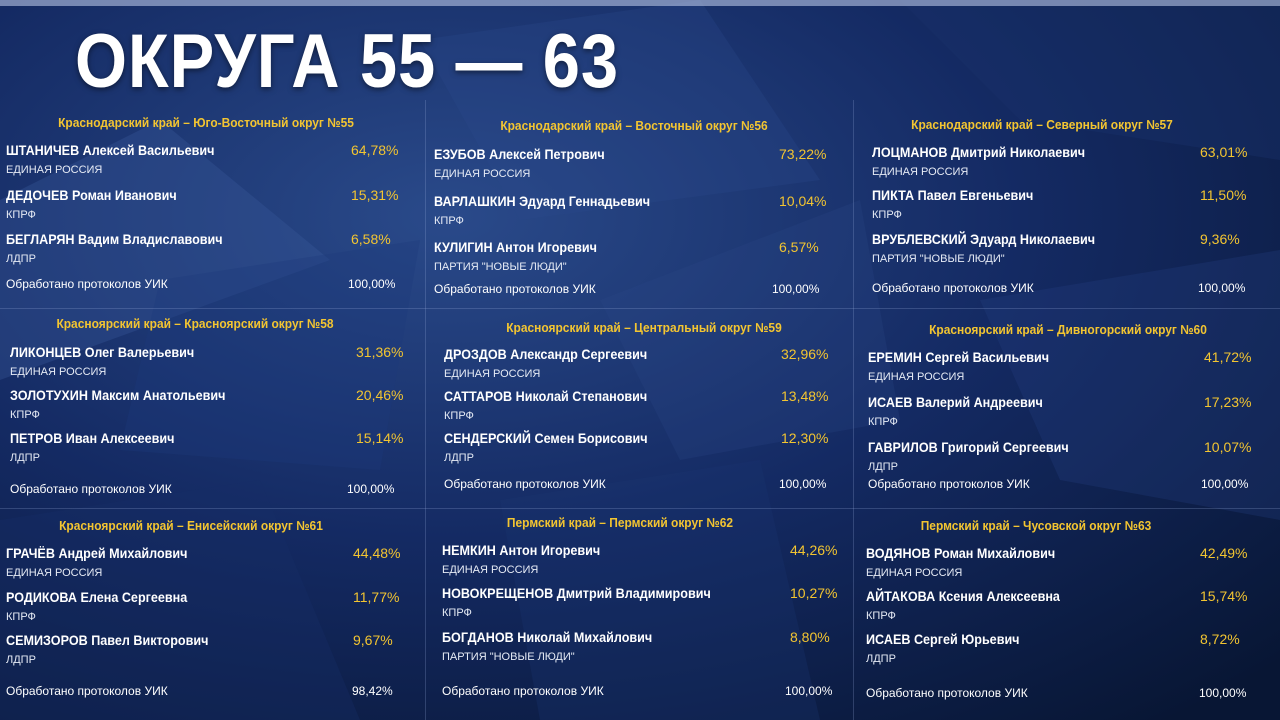  I want to click on district-title: Пермский край – Пермский округ №62, so click(620, 522).